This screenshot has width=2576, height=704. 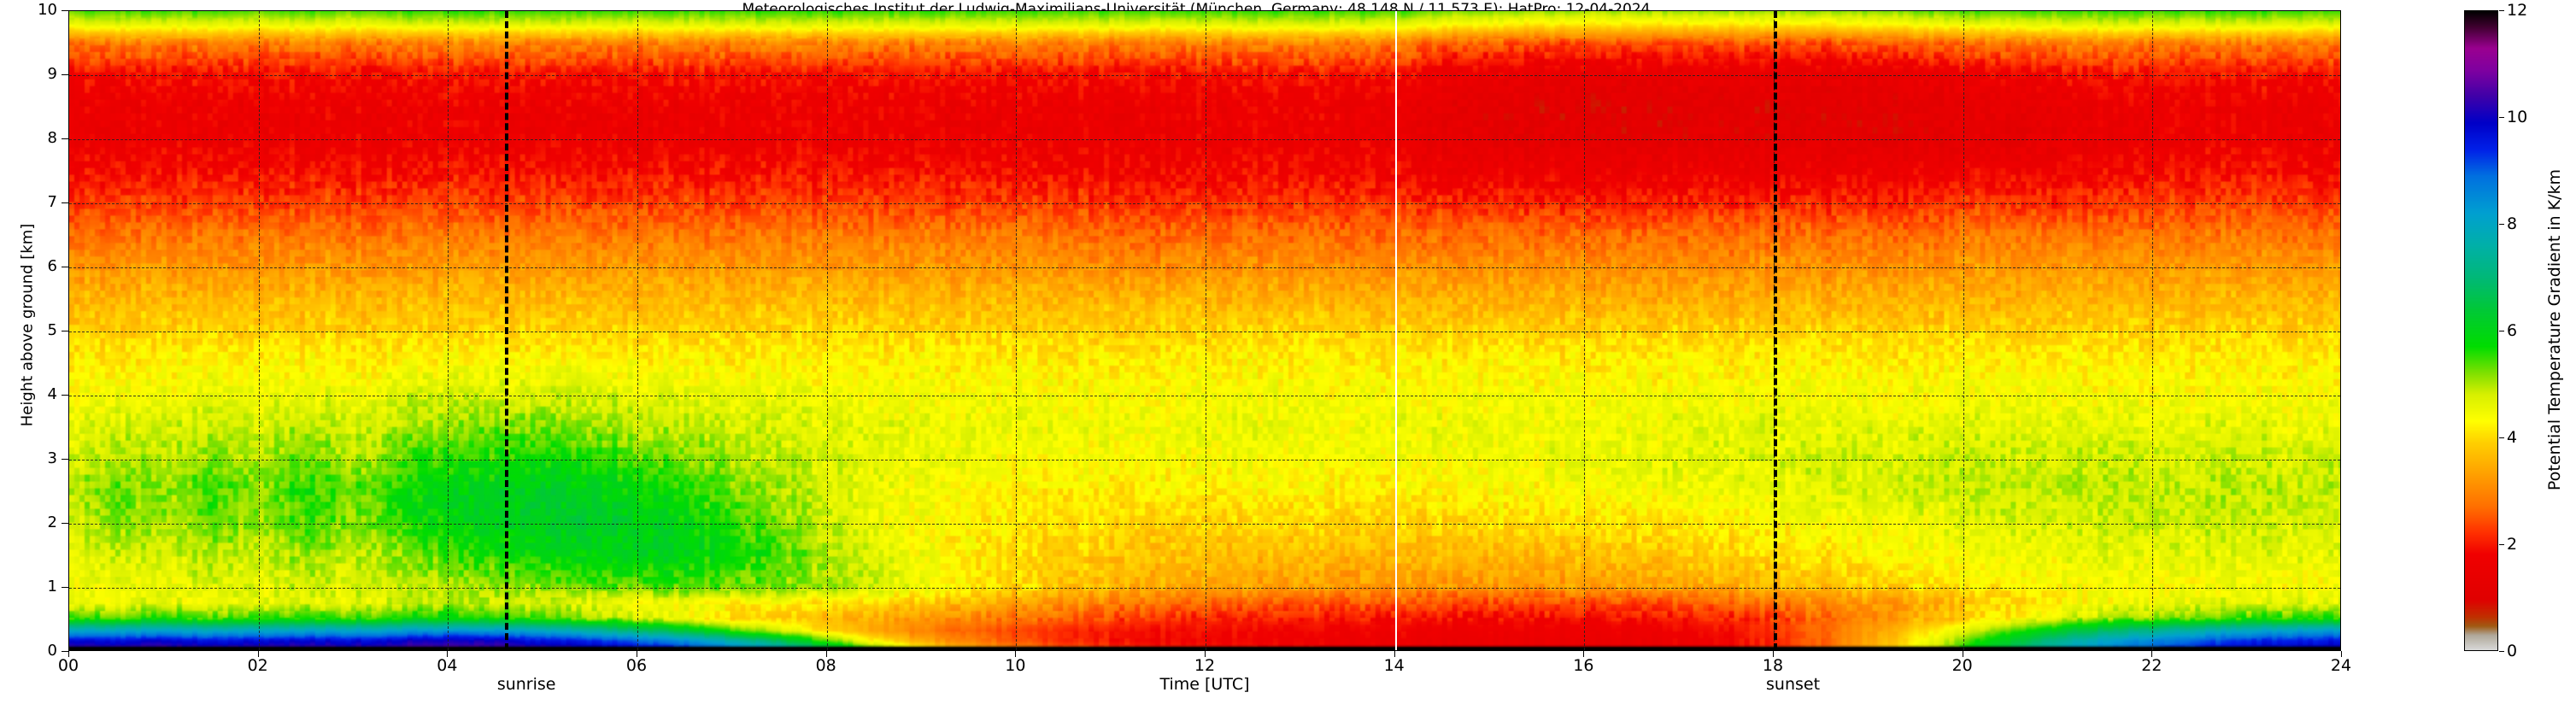 I want to click on x-tick-label: 06, so click(x=636, y=665).